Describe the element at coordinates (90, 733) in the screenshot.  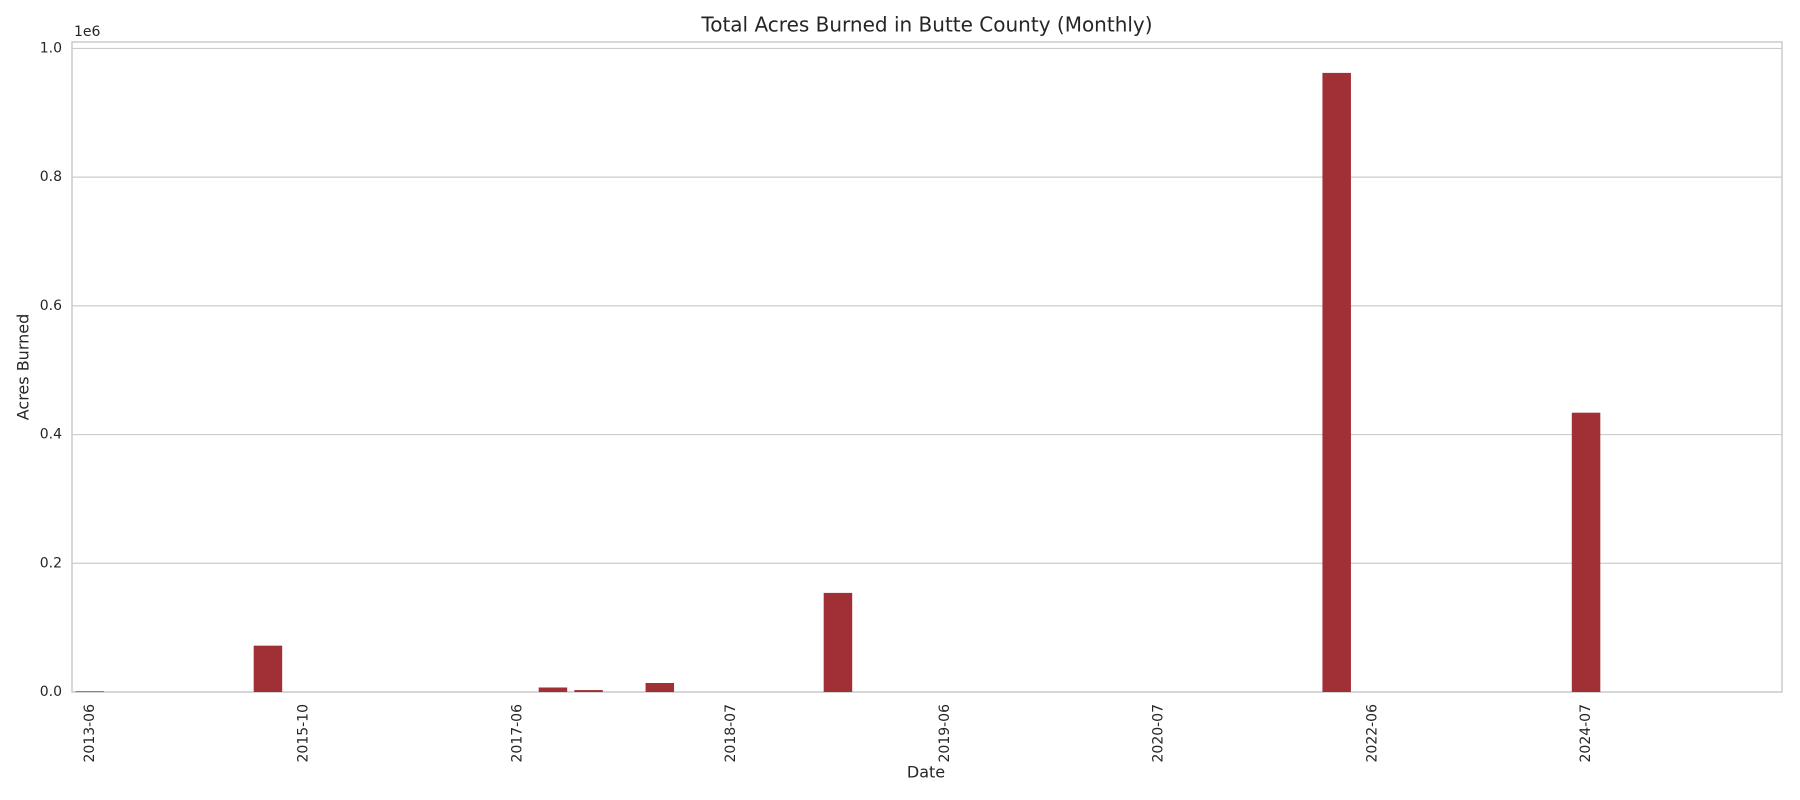
I see `x-tick-label: 2013-06` at that location.